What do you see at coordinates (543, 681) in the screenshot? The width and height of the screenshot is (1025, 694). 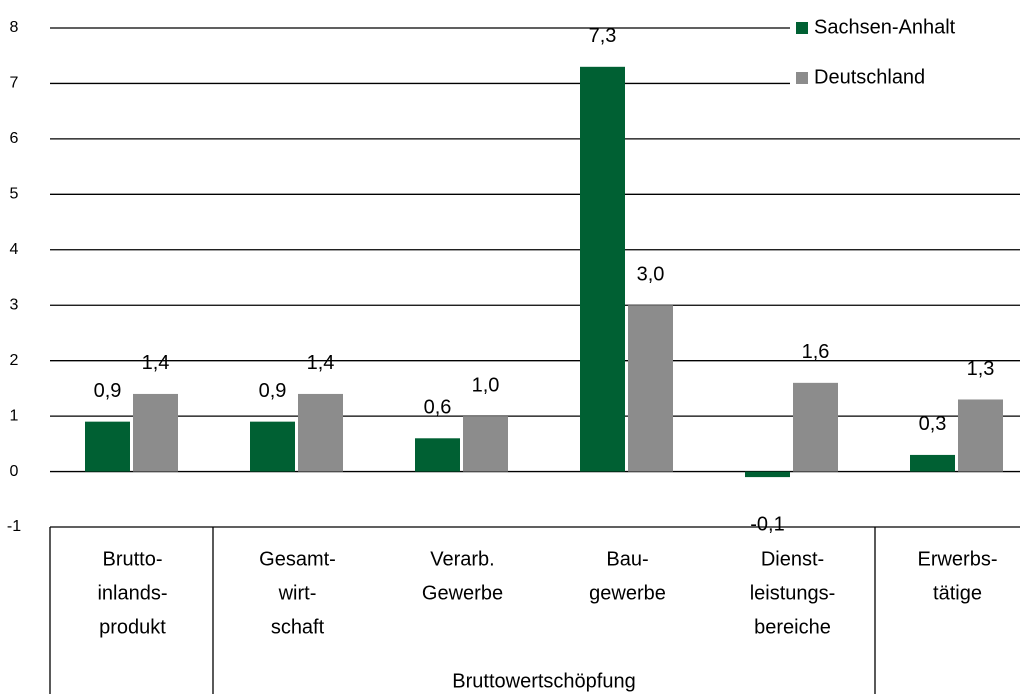 I see `group-label: Bruttowertschöpfung` at bounding box center [543, 681].